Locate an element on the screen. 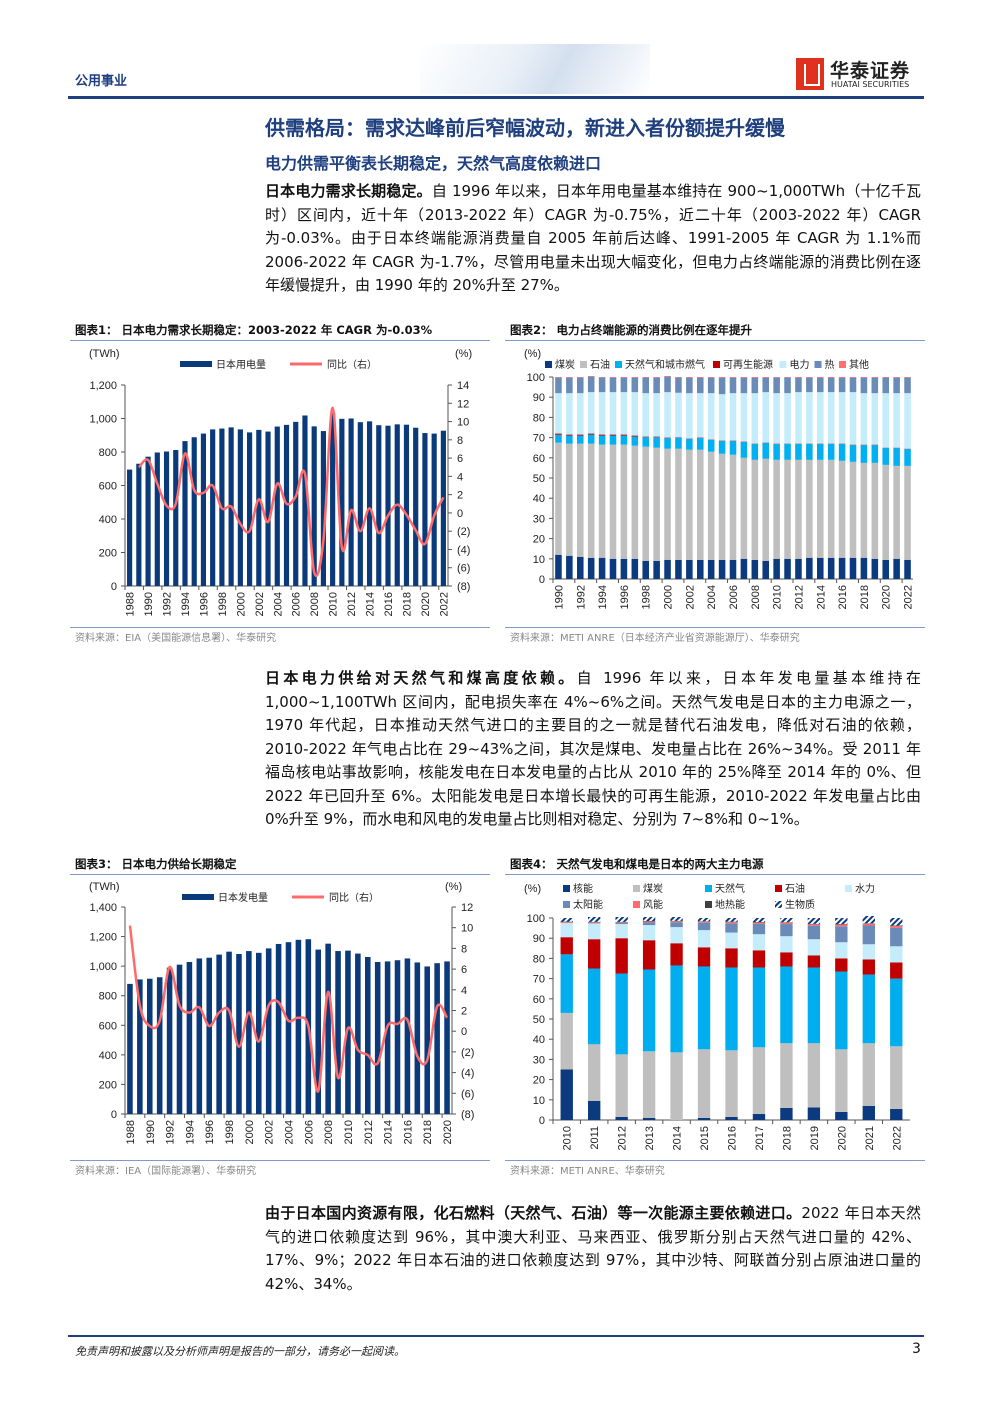 The image size is (992, 1403). segment-电力-1997 is located at coordinates (635, 414).